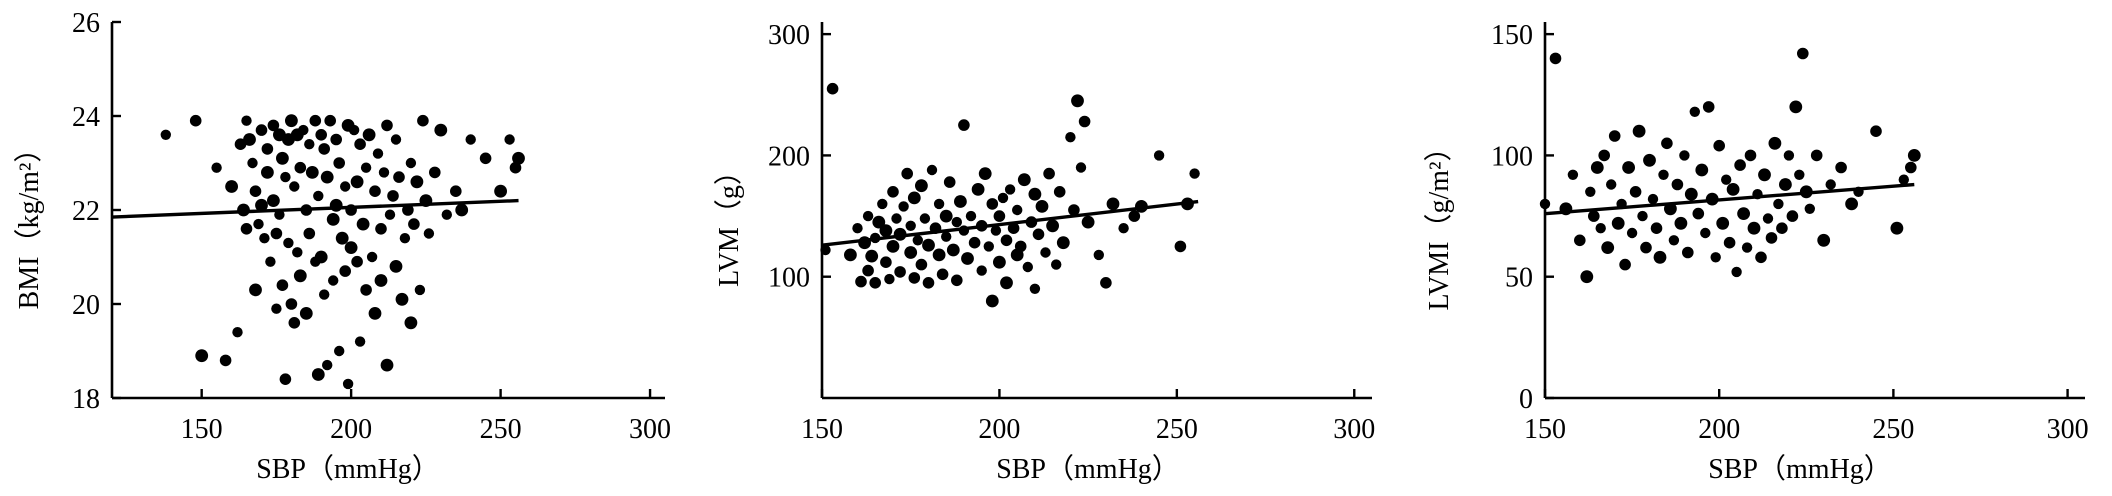 This screenshot has width=2112, height=496. Describe the element at coordinates (789, 278) in the screenshot. I see `chart-1-ytick-label: 100` at that location.